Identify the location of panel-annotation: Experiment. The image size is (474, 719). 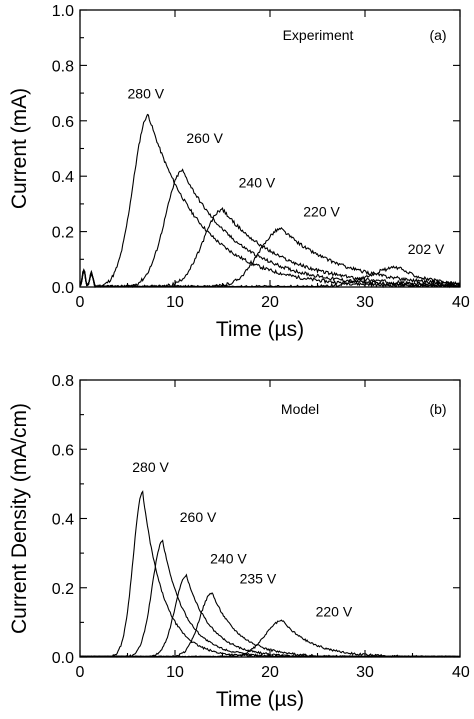
(318, 35).